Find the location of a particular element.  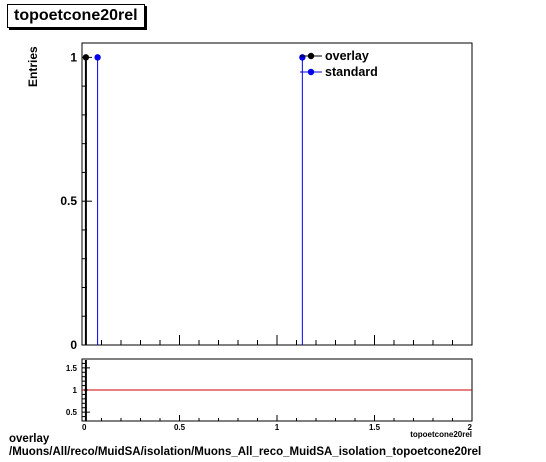

y-tick-label: 0.5 is located at coordinates (68, 201).